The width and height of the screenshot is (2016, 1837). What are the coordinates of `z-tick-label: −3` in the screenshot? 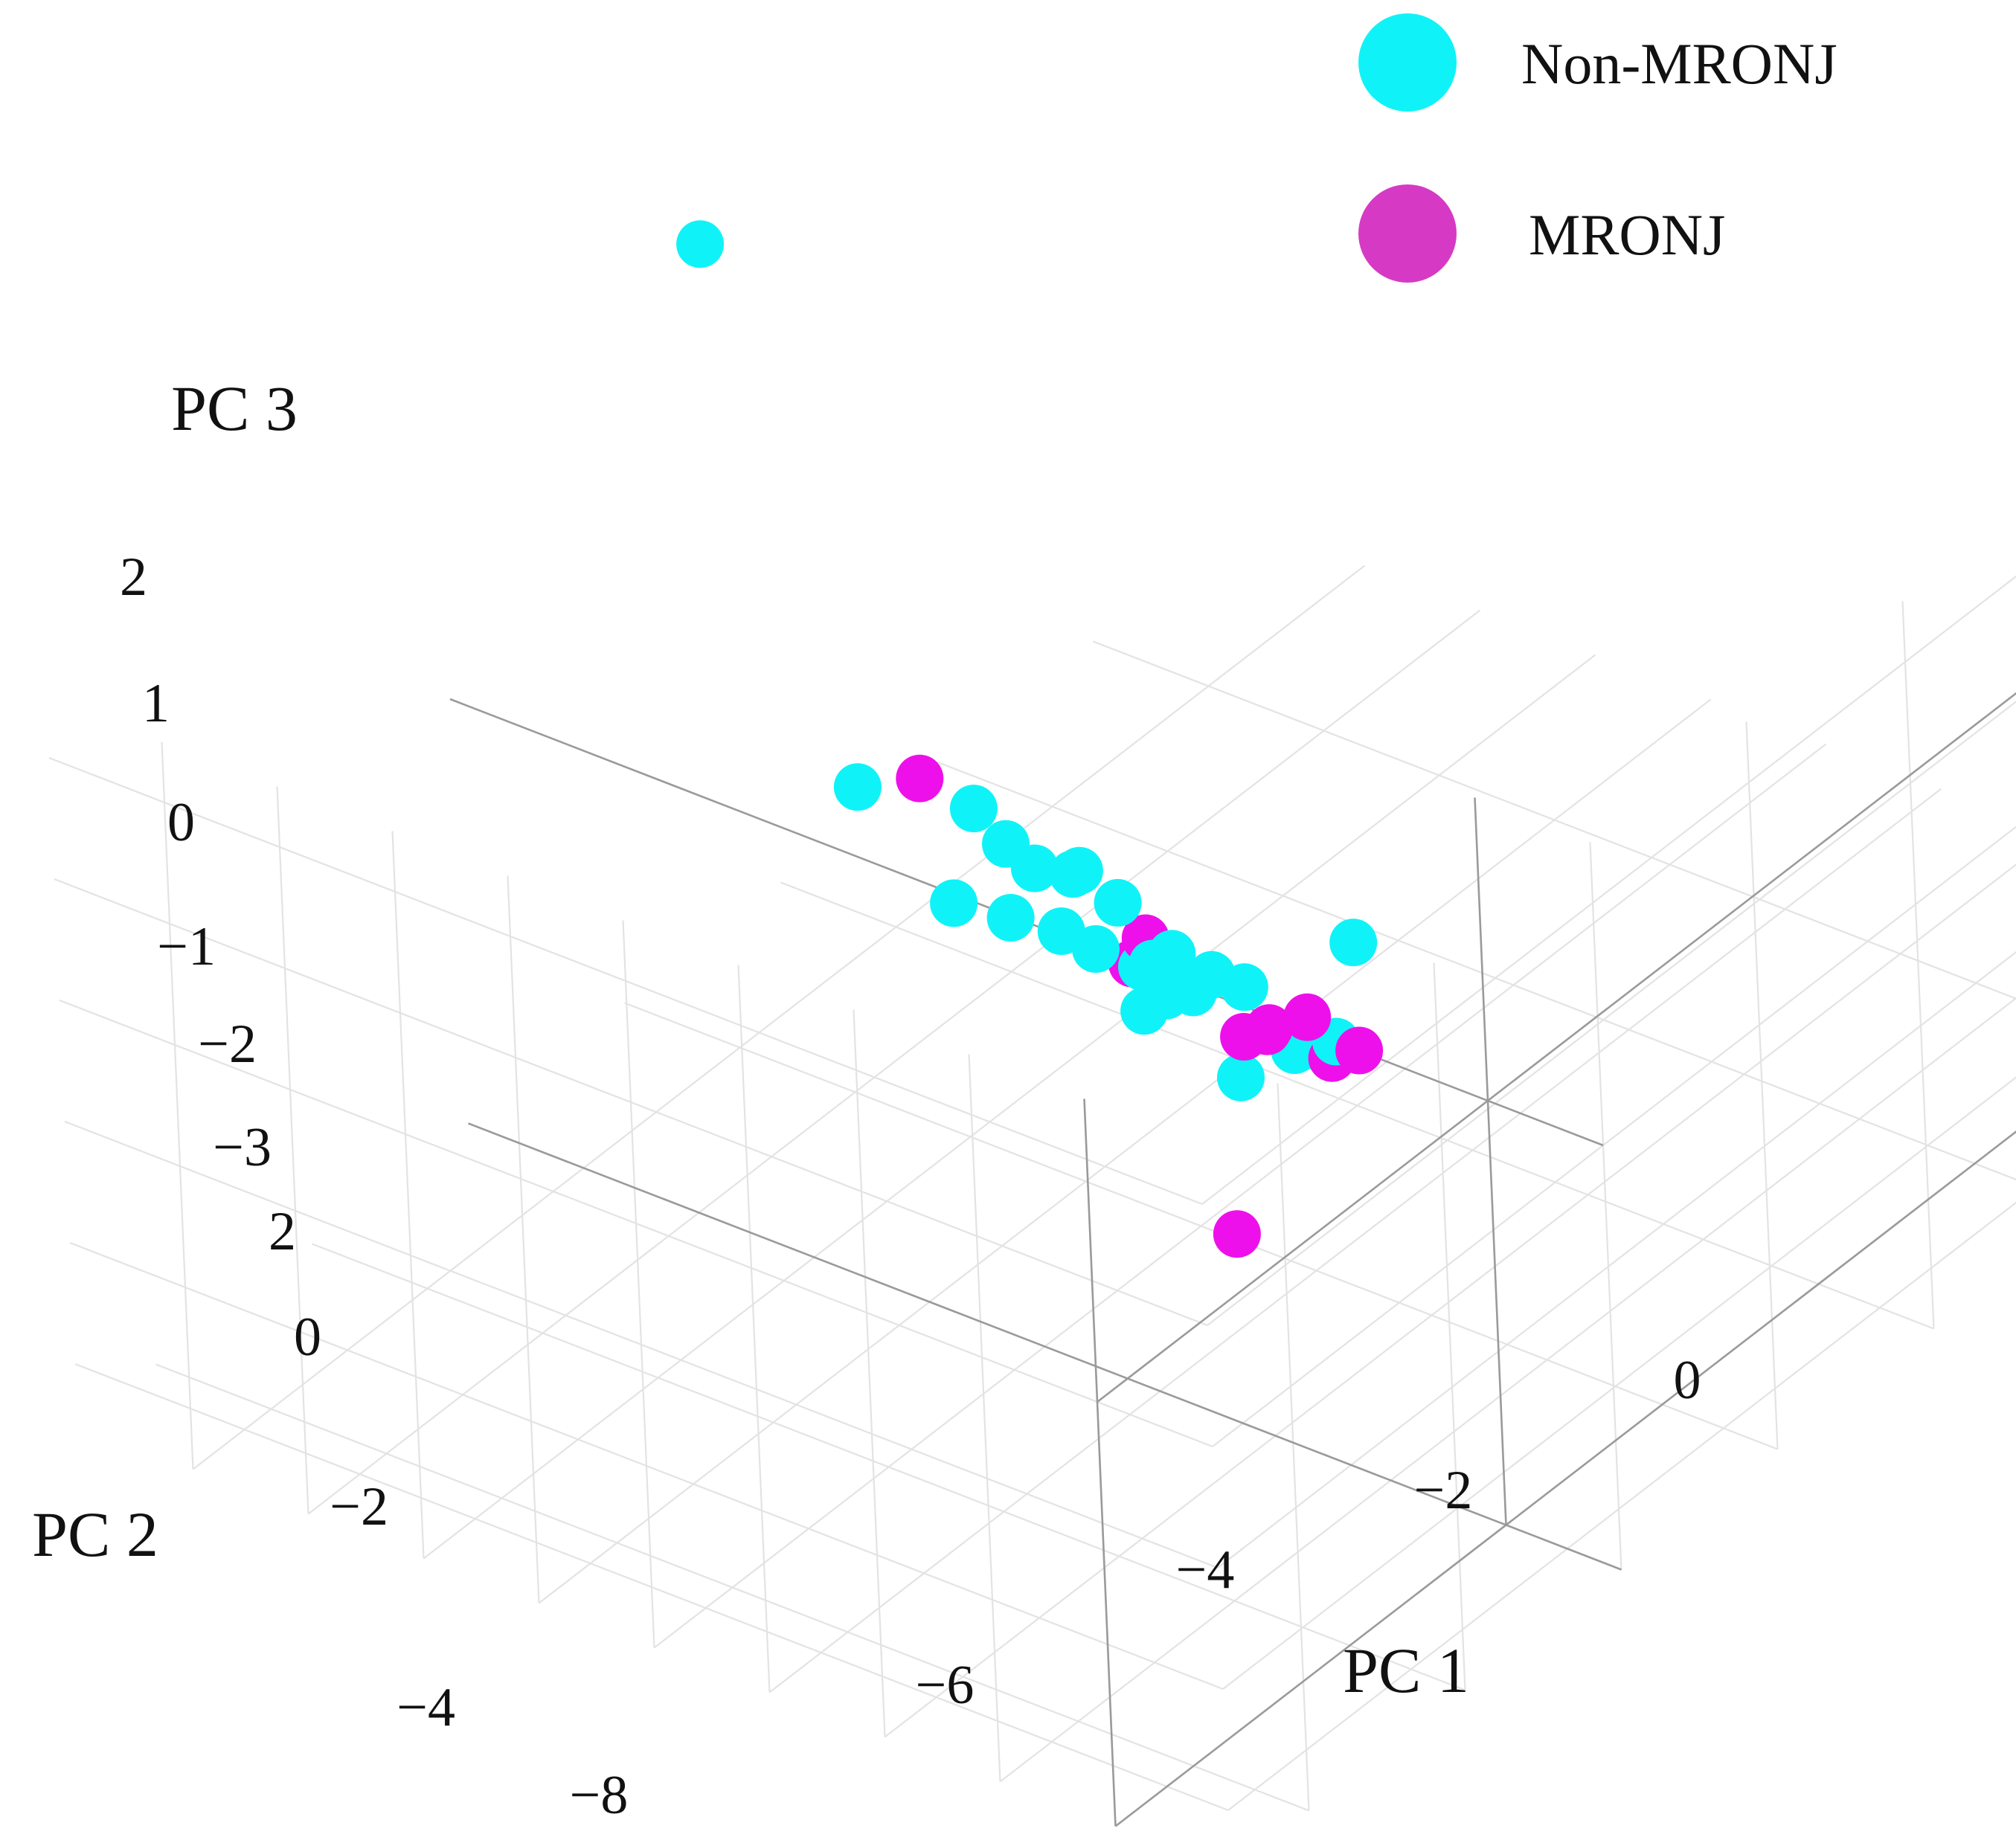 It's located at (243, 1147).